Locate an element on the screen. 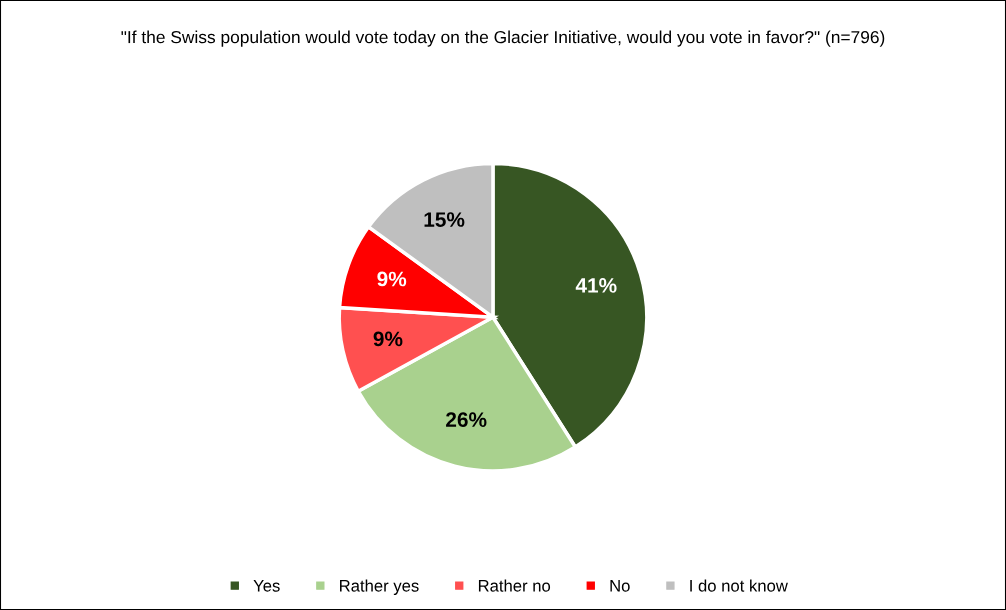 The width and height of the screenshot is (1006, 610). data-label: 15% is located at coordinates (444, 219).